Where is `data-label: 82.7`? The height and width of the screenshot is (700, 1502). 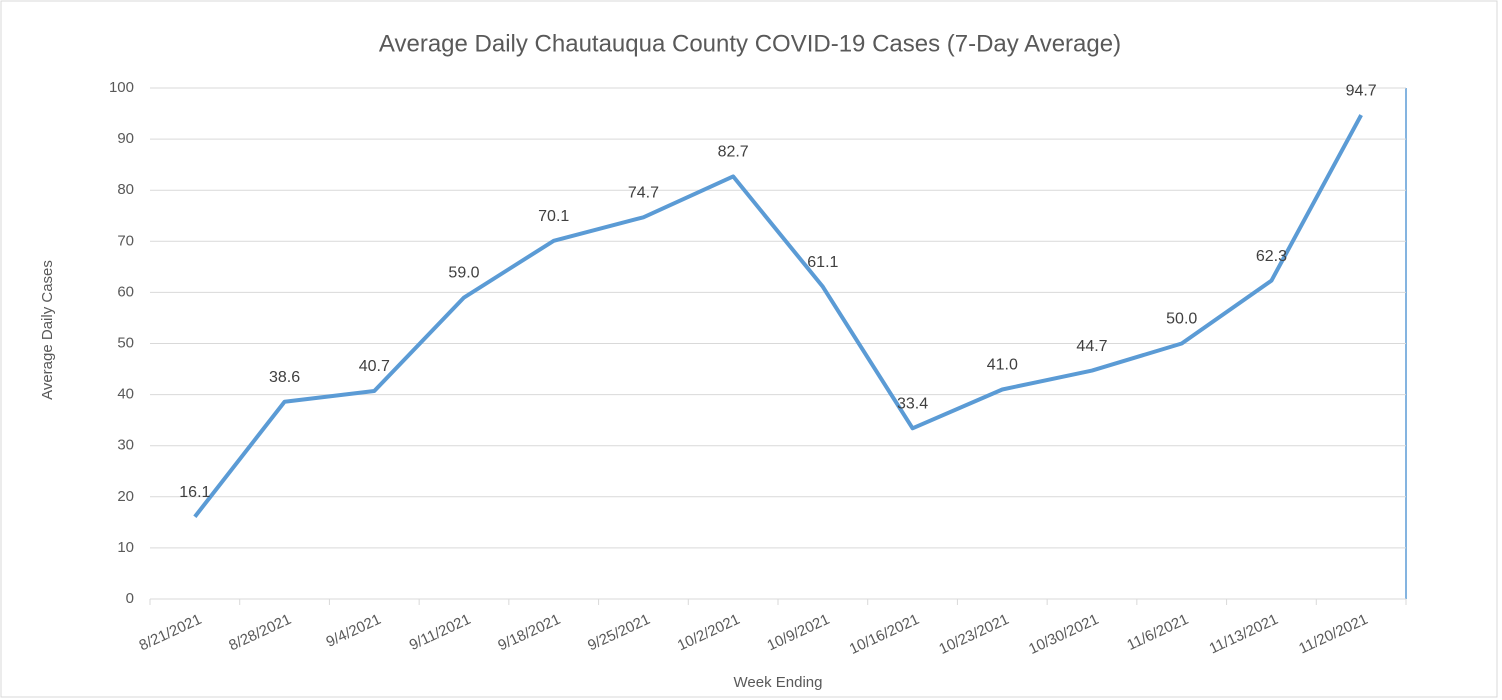 data-label: 82.7 is located at coordinates (733, 152).